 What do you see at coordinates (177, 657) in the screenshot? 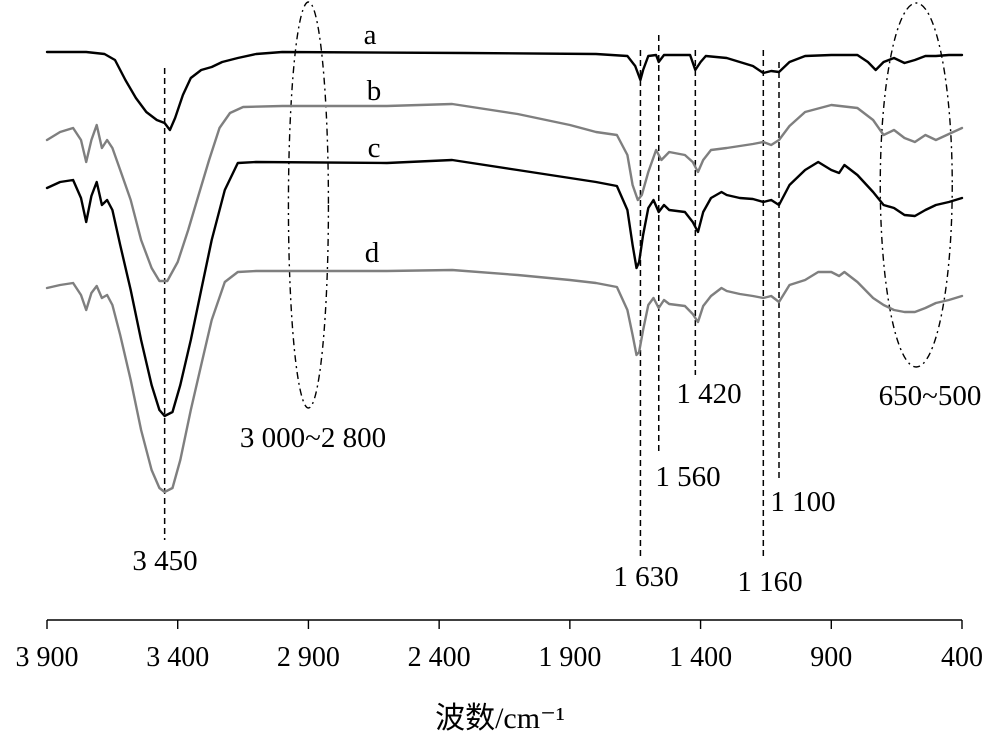
I see `x-tick-label: 3 400` at bounding box center [177, 657].